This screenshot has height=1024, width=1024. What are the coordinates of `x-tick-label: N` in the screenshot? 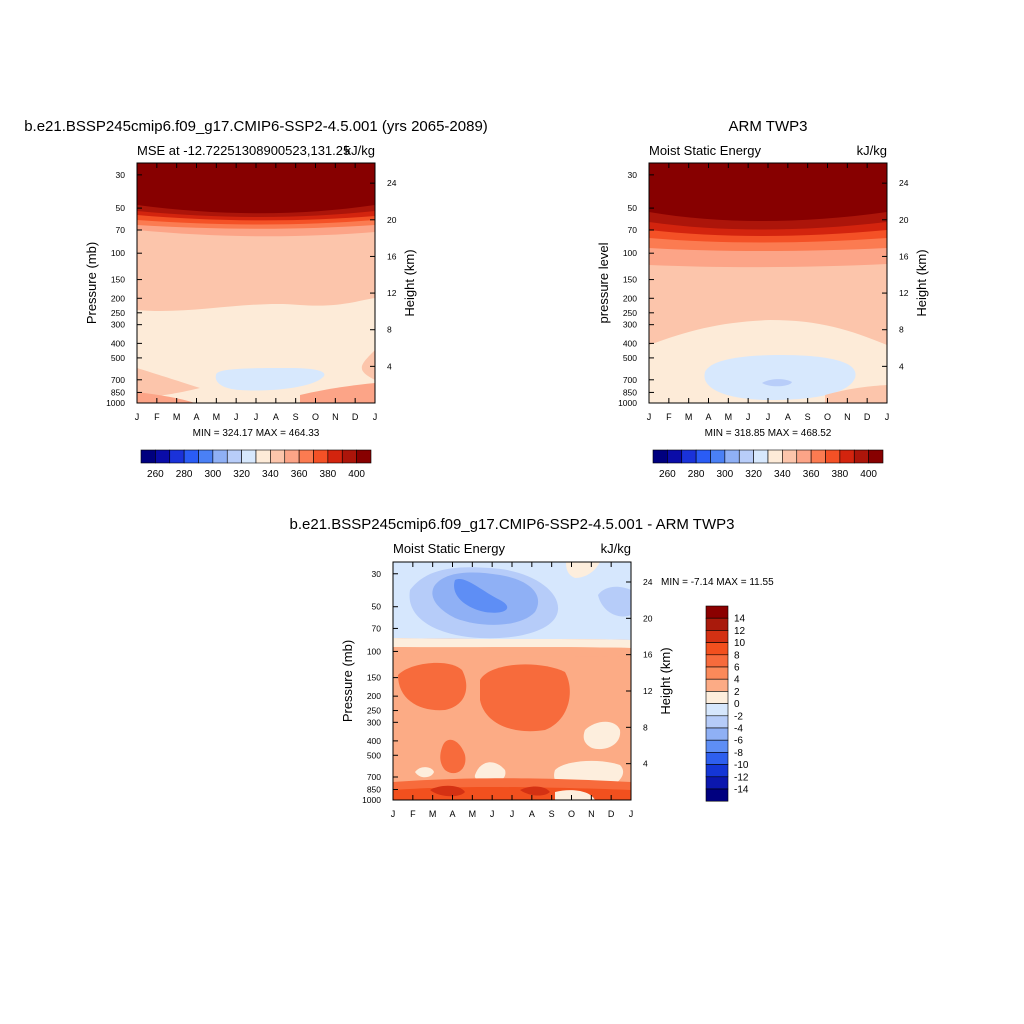 It's located at (847, 417).